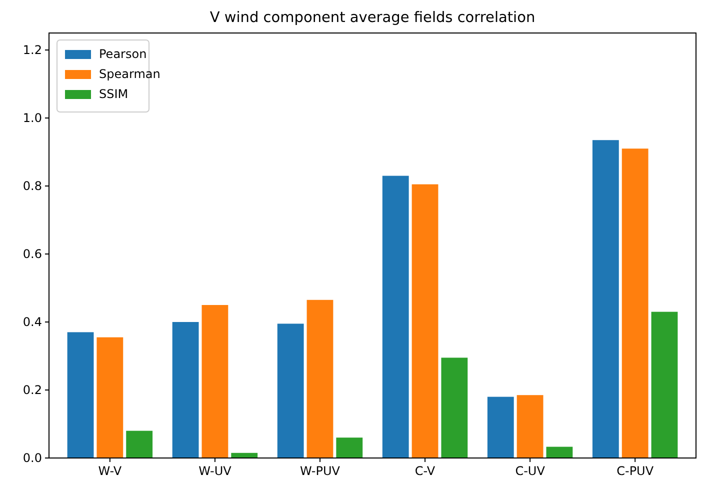  What do you see at coordinates (32, 118) in the screenshot?
I see `y-tick-label: 1.0` at bounding box center [32, 118].